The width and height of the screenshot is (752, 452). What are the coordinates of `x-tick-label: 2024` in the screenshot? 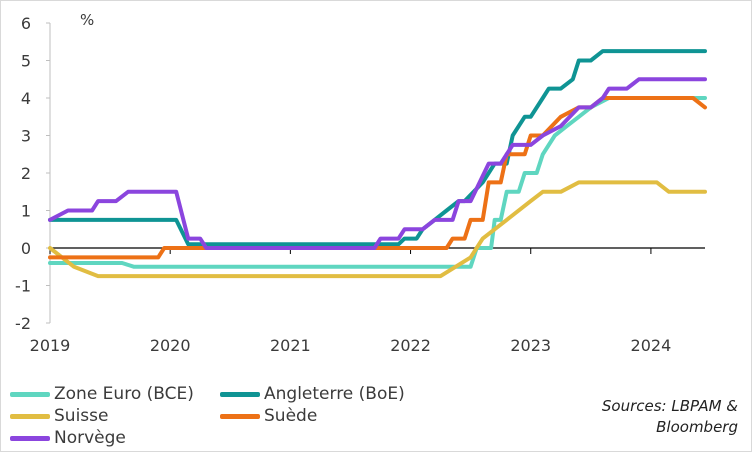 It's located at (651, 345).